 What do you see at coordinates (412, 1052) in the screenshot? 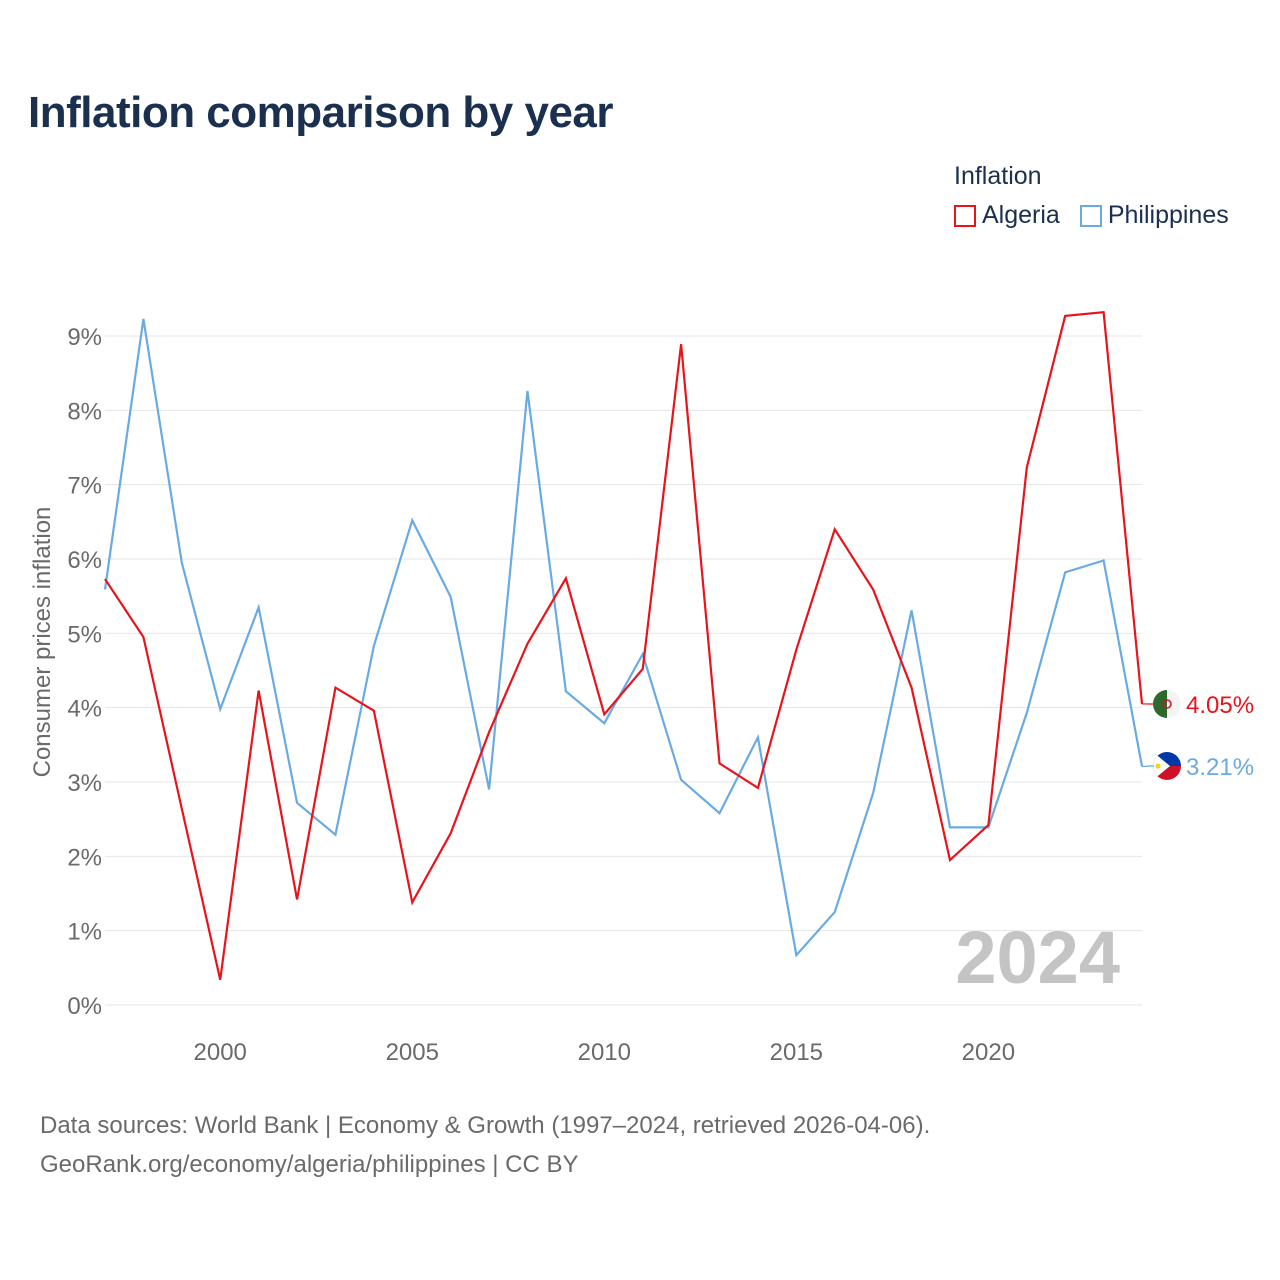
I see `x-tick-label: 2005` at bounding box center [412, 1052].